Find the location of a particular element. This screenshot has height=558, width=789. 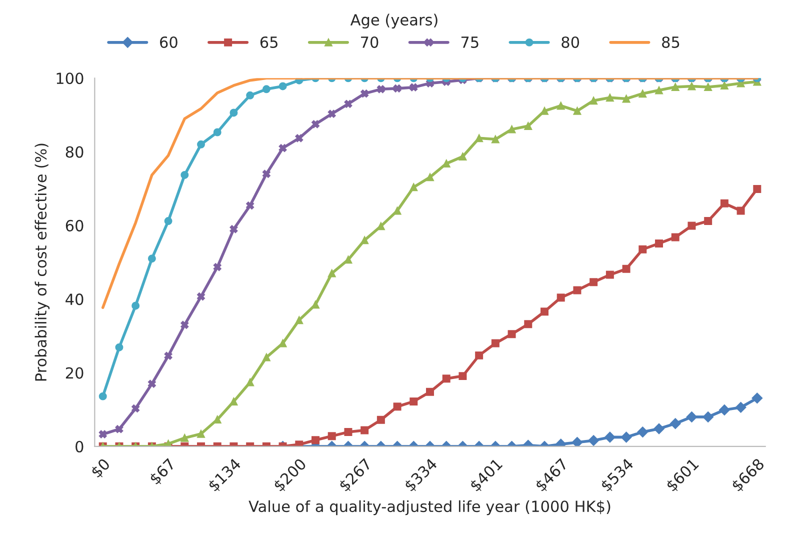

y-tick-label: 40 is located at coordinates (75, 300).